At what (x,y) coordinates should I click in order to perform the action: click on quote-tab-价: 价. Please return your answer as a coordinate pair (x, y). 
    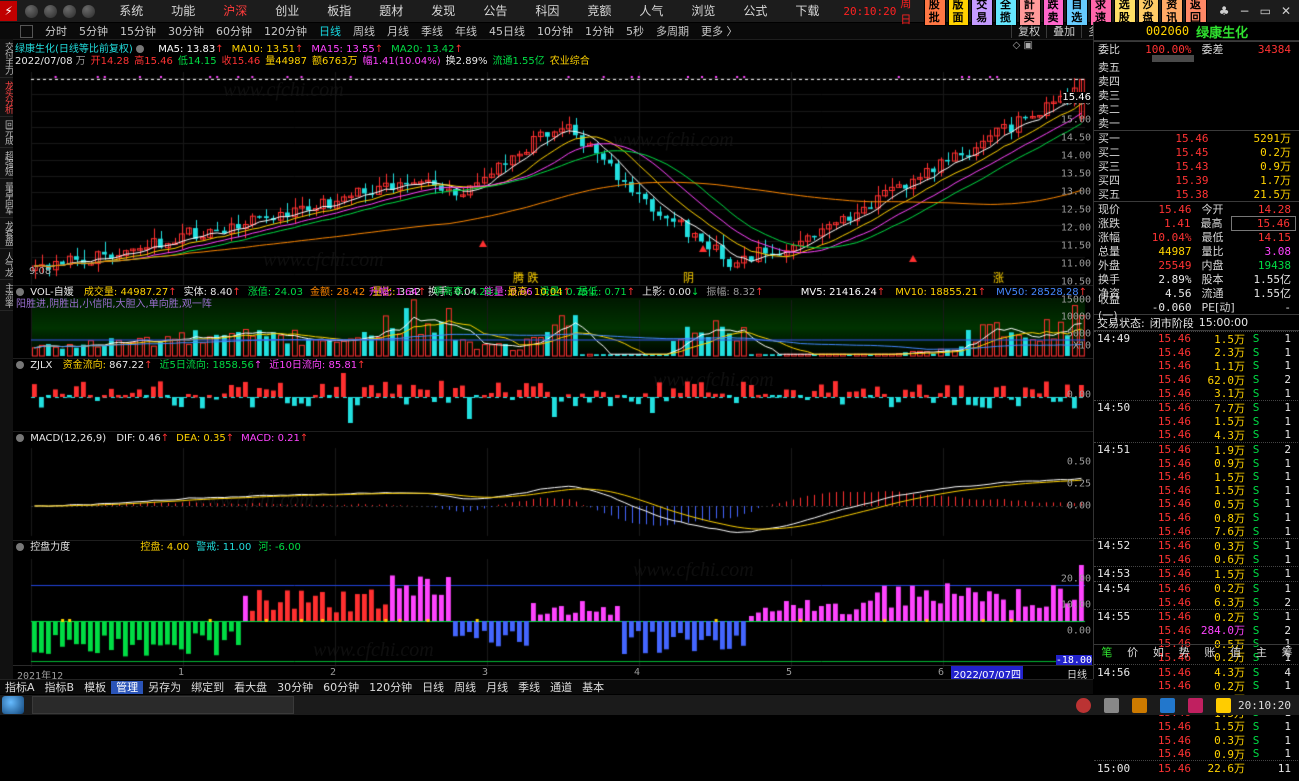
    Looking at the image, I should click on (1133, 652).